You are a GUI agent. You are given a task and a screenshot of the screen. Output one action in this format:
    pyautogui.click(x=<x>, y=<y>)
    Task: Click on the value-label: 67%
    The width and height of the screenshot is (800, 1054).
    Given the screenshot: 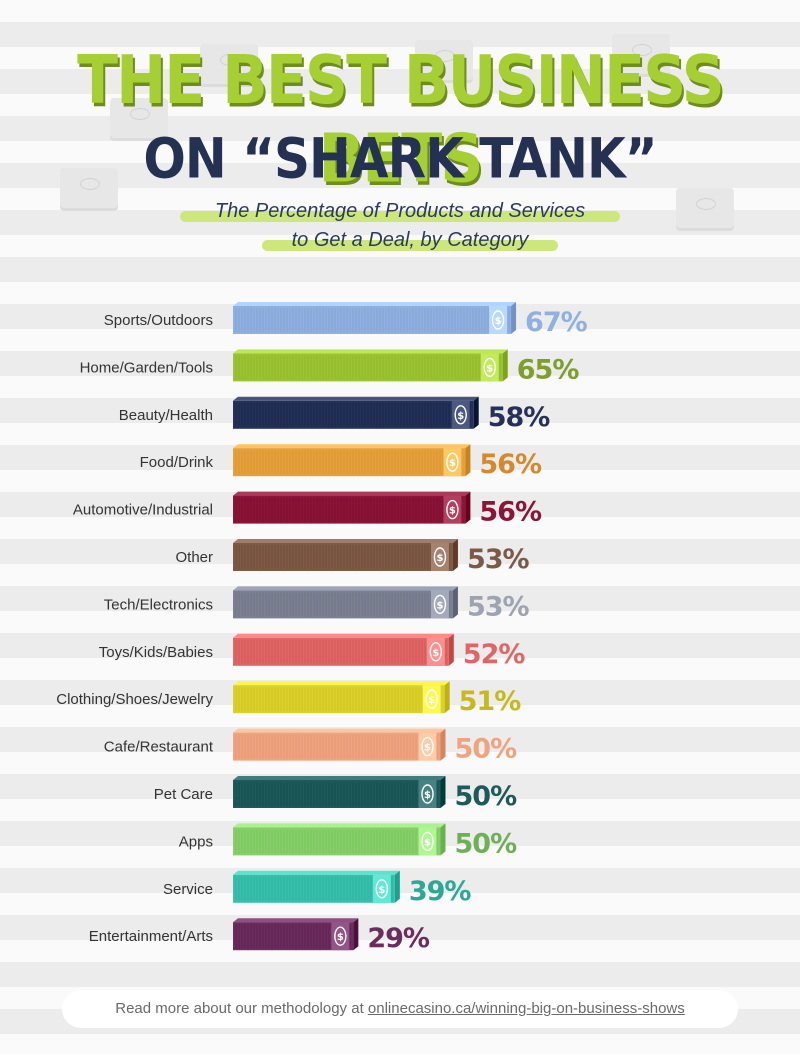 What is the action you would take?
    pyautogui.click(x=556, y=322)
    